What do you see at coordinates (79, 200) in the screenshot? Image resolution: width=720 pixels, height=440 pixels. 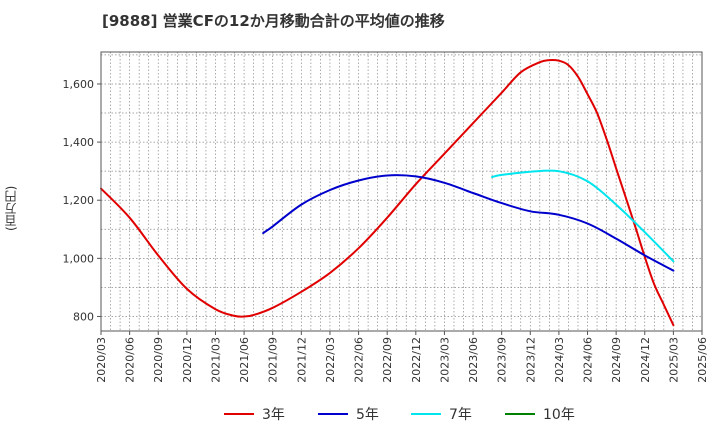 I see `y-tick-label: 1,200` at bounding box center [79, 200].